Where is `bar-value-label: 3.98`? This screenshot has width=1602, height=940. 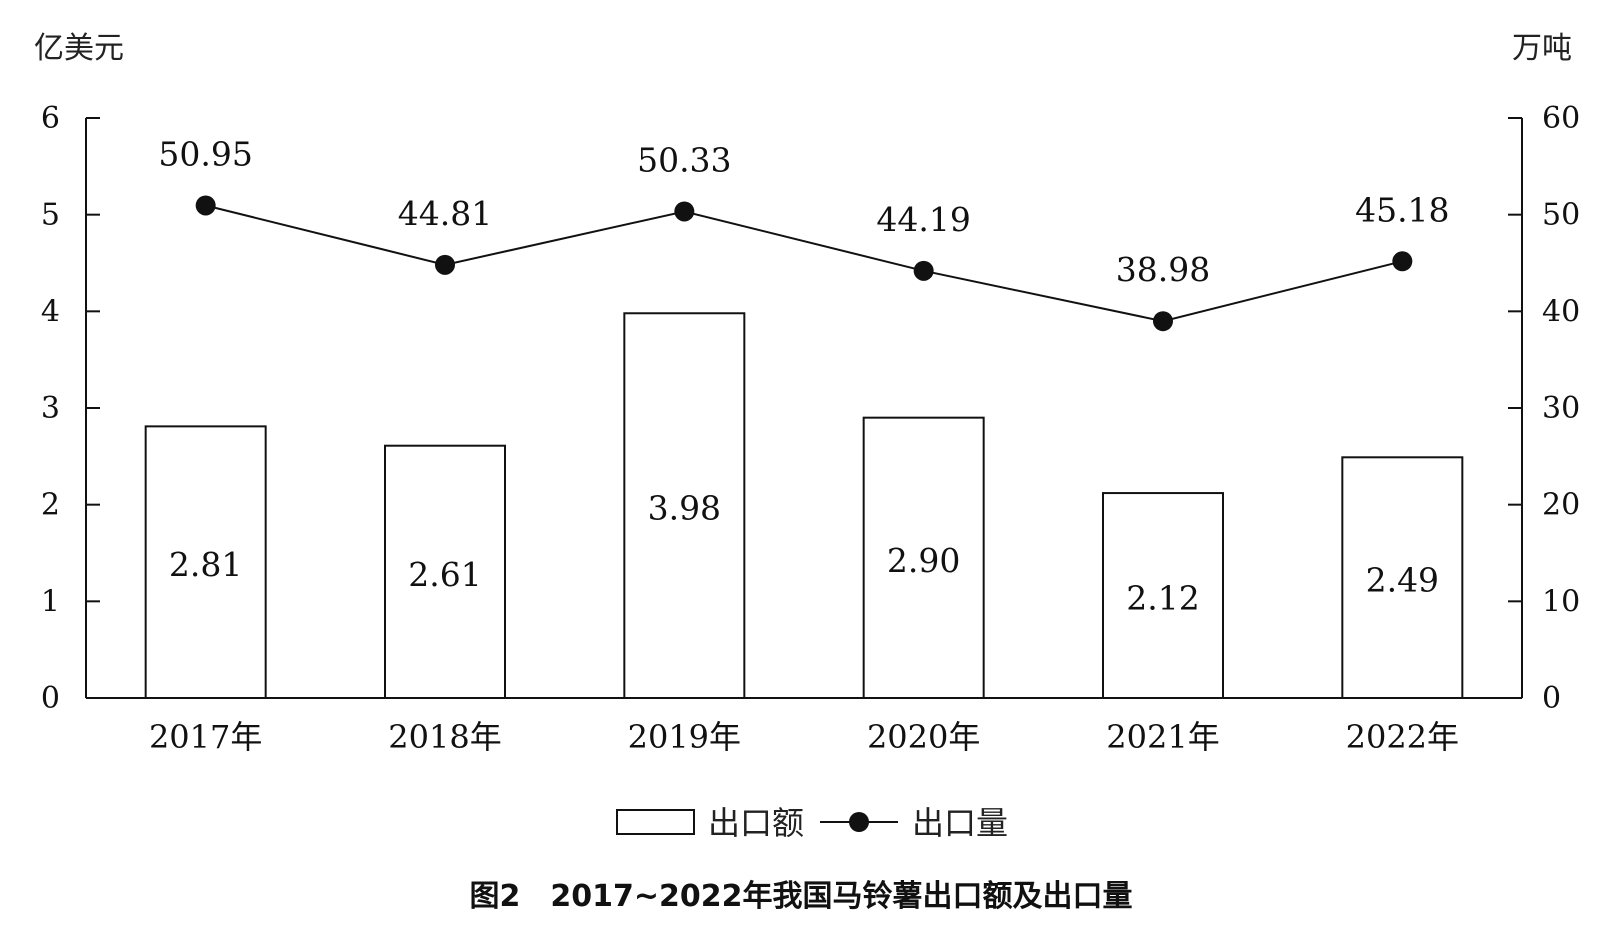 bar-value-label: 3.98 is located at coordinates (684, 508).